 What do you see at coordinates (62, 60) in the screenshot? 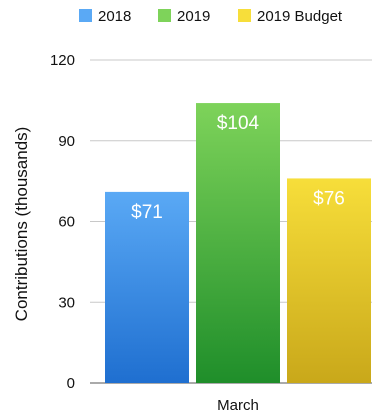
I see `y-tick-label-120: 120` at bounding box center [62, 60].